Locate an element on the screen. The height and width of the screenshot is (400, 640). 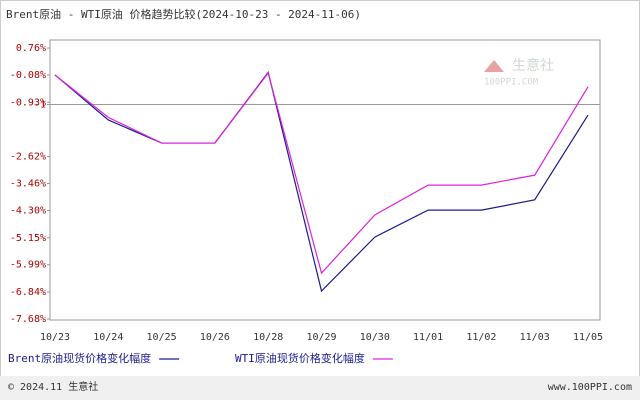
y-tick-label: -3.46% is located at coordinates (28, 184).